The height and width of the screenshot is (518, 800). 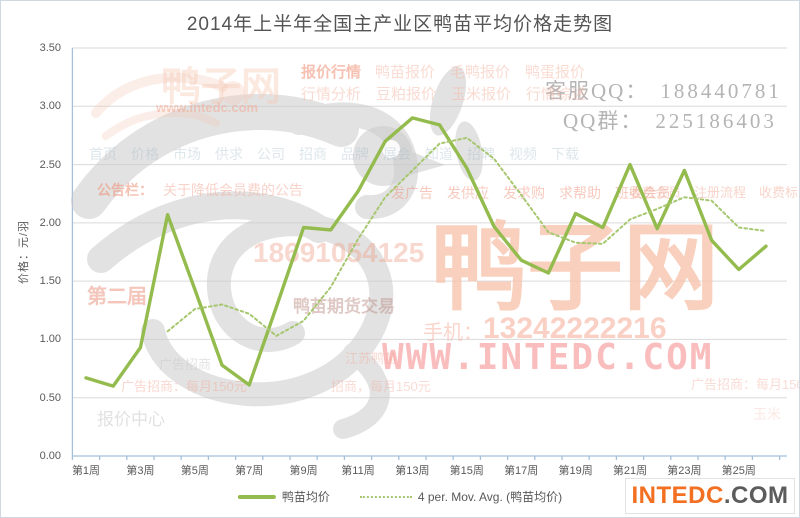 What do you see at coordinates (684, 471) in the screenshot?
I see `x-axis-tick-label: 第23周` at bounding box center [684, 471].